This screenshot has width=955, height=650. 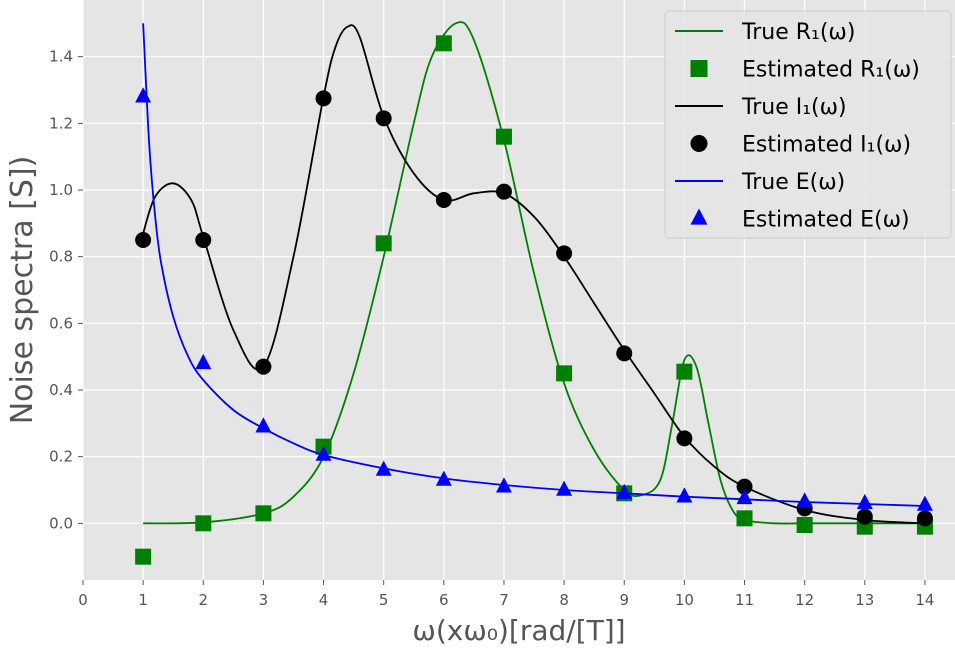 I want to click on y-axis-label: Noise spectra [S]), so click(x=22, y=290).